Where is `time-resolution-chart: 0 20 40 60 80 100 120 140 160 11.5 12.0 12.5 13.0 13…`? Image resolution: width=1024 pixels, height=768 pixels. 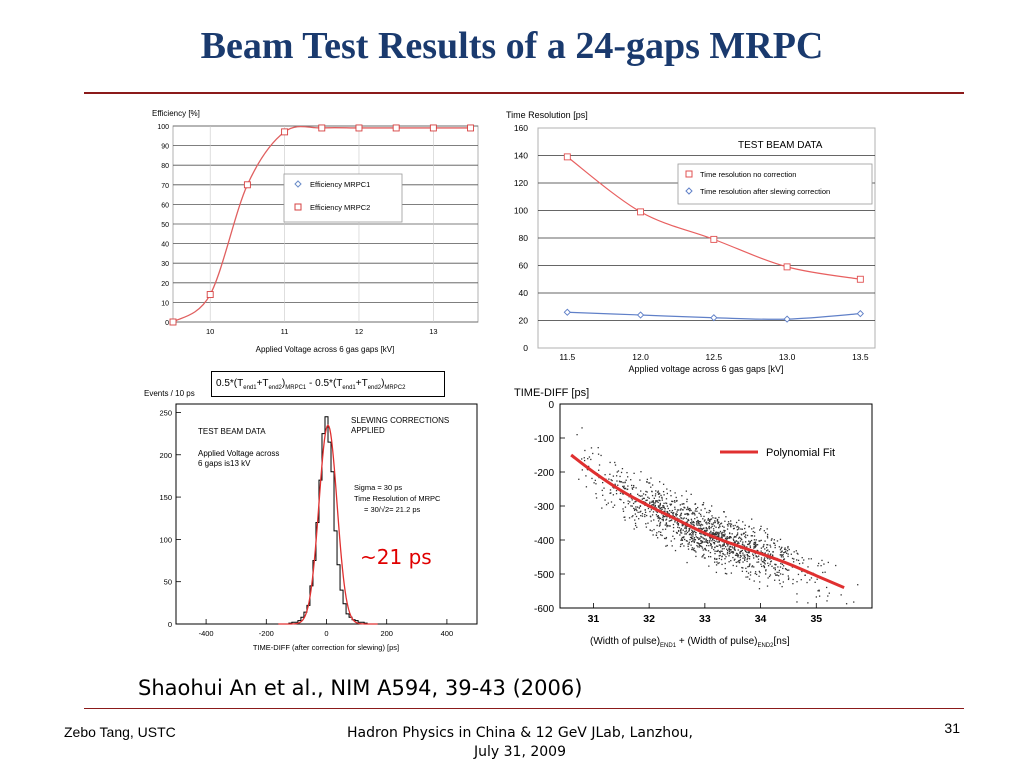
time-resolution-chart: 0 20 40 60 80 100 120 140 160 11.5 12.0 12.5 13.0 13… is located at coordinates (691, 242).